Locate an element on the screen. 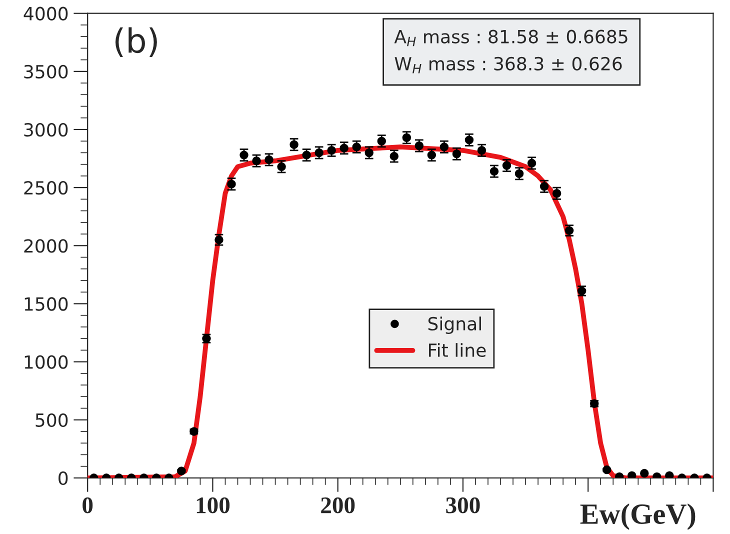 The height and width of the screenshot is (534, 730). annotation: (b) is located at coordinates (136, 42).